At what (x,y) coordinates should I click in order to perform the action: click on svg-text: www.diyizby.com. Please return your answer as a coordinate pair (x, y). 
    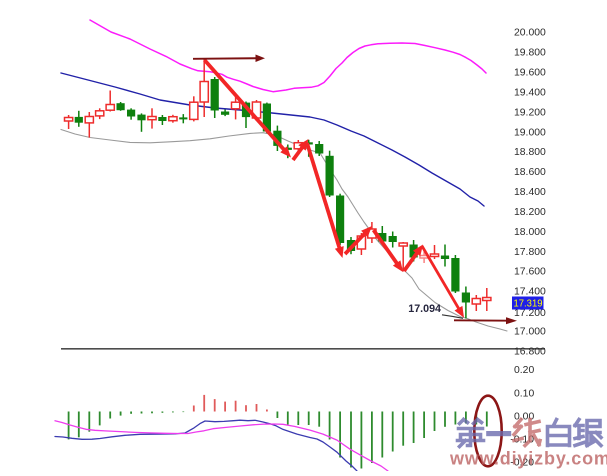
    Looking at the image, I should click on (528, 459).